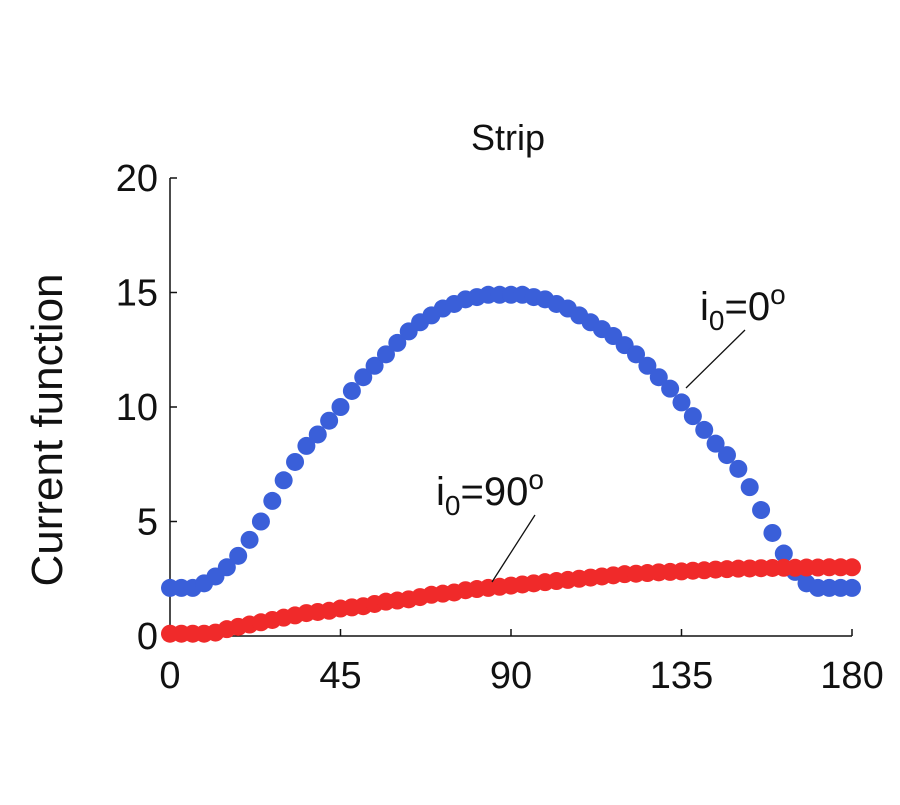 The height and width of the screenshot is (805, 900). I want to click on annotations: i0=0o i0=90o, so click(611, 431).